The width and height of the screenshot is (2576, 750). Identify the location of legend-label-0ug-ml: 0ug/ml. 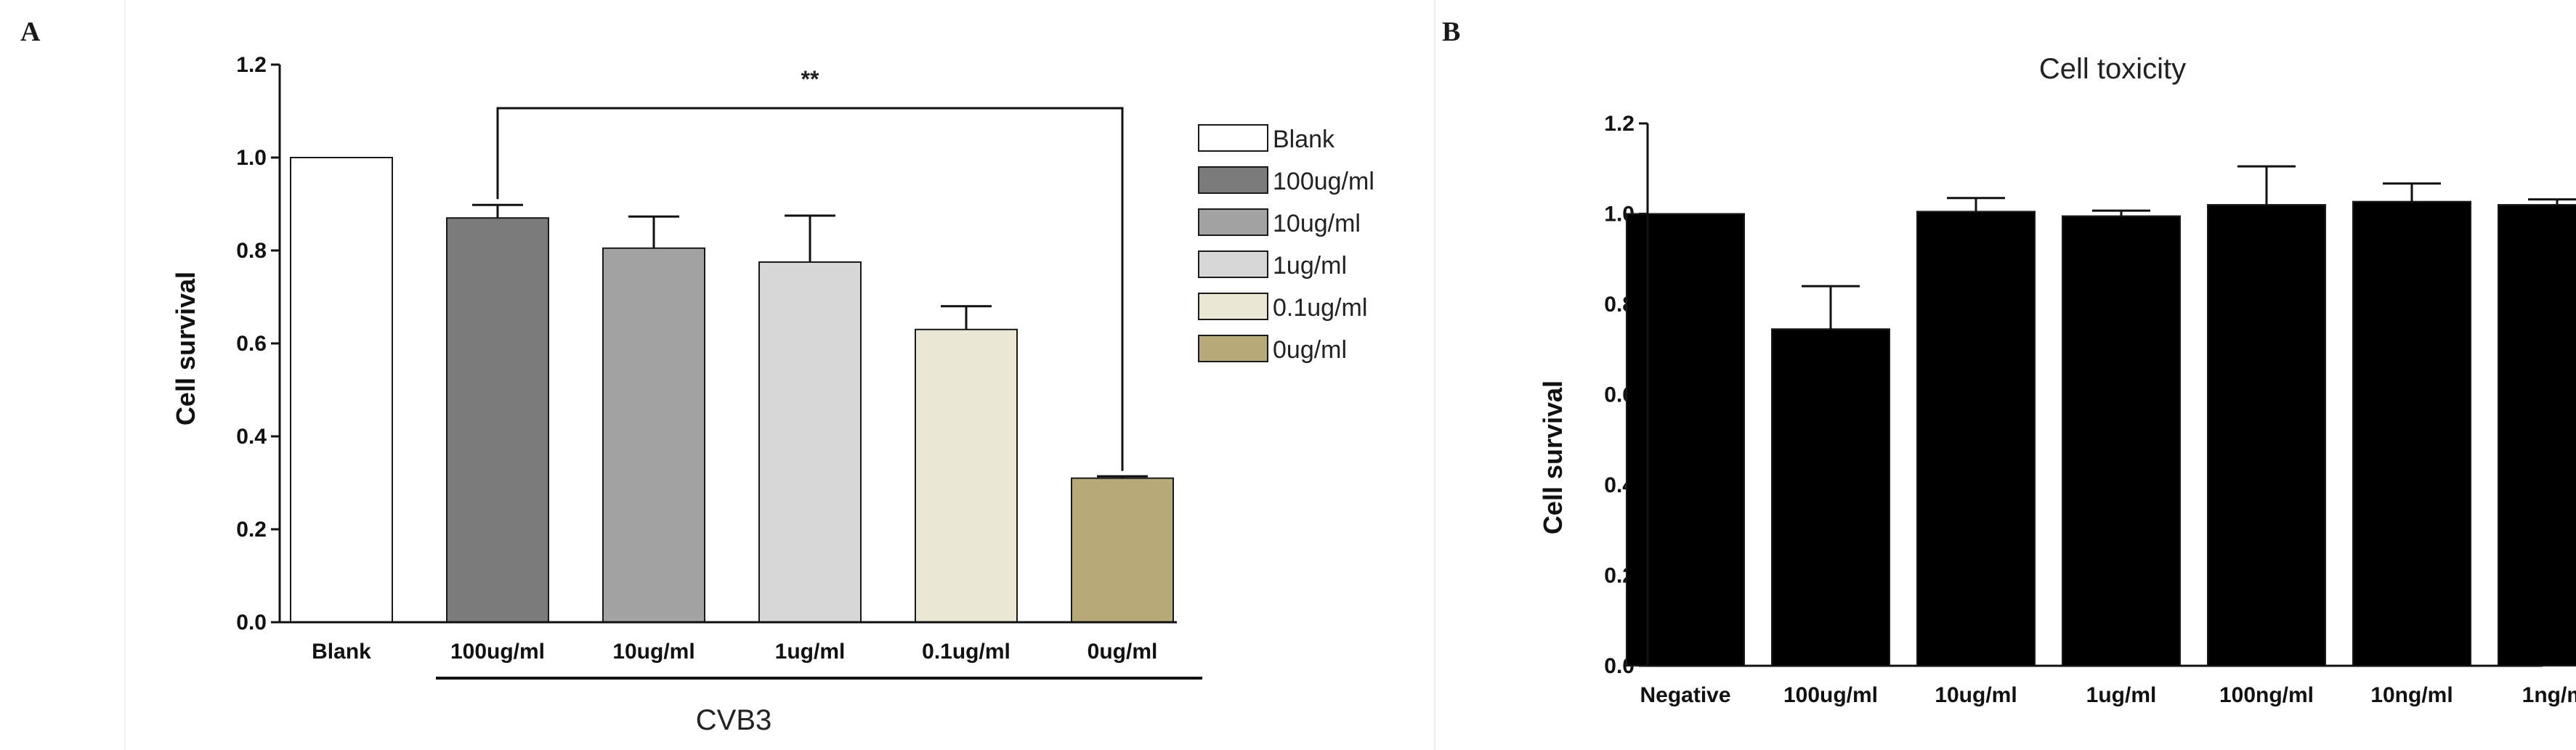
(1310, 350).